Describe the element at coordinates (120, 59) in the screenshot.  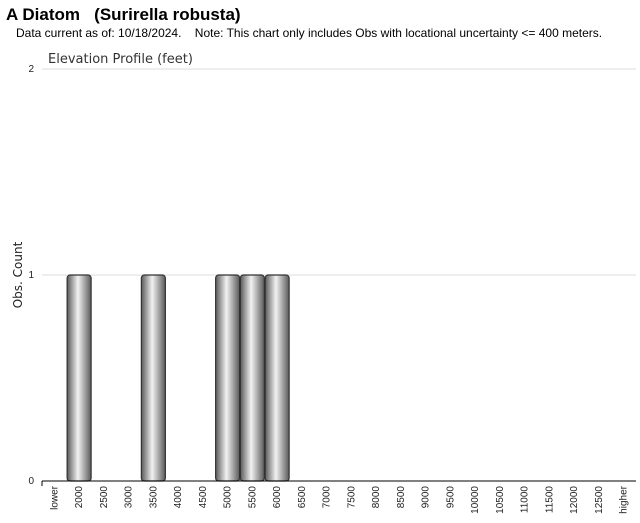
I see `chart-title: Elevation Profile (feet)` at that location.